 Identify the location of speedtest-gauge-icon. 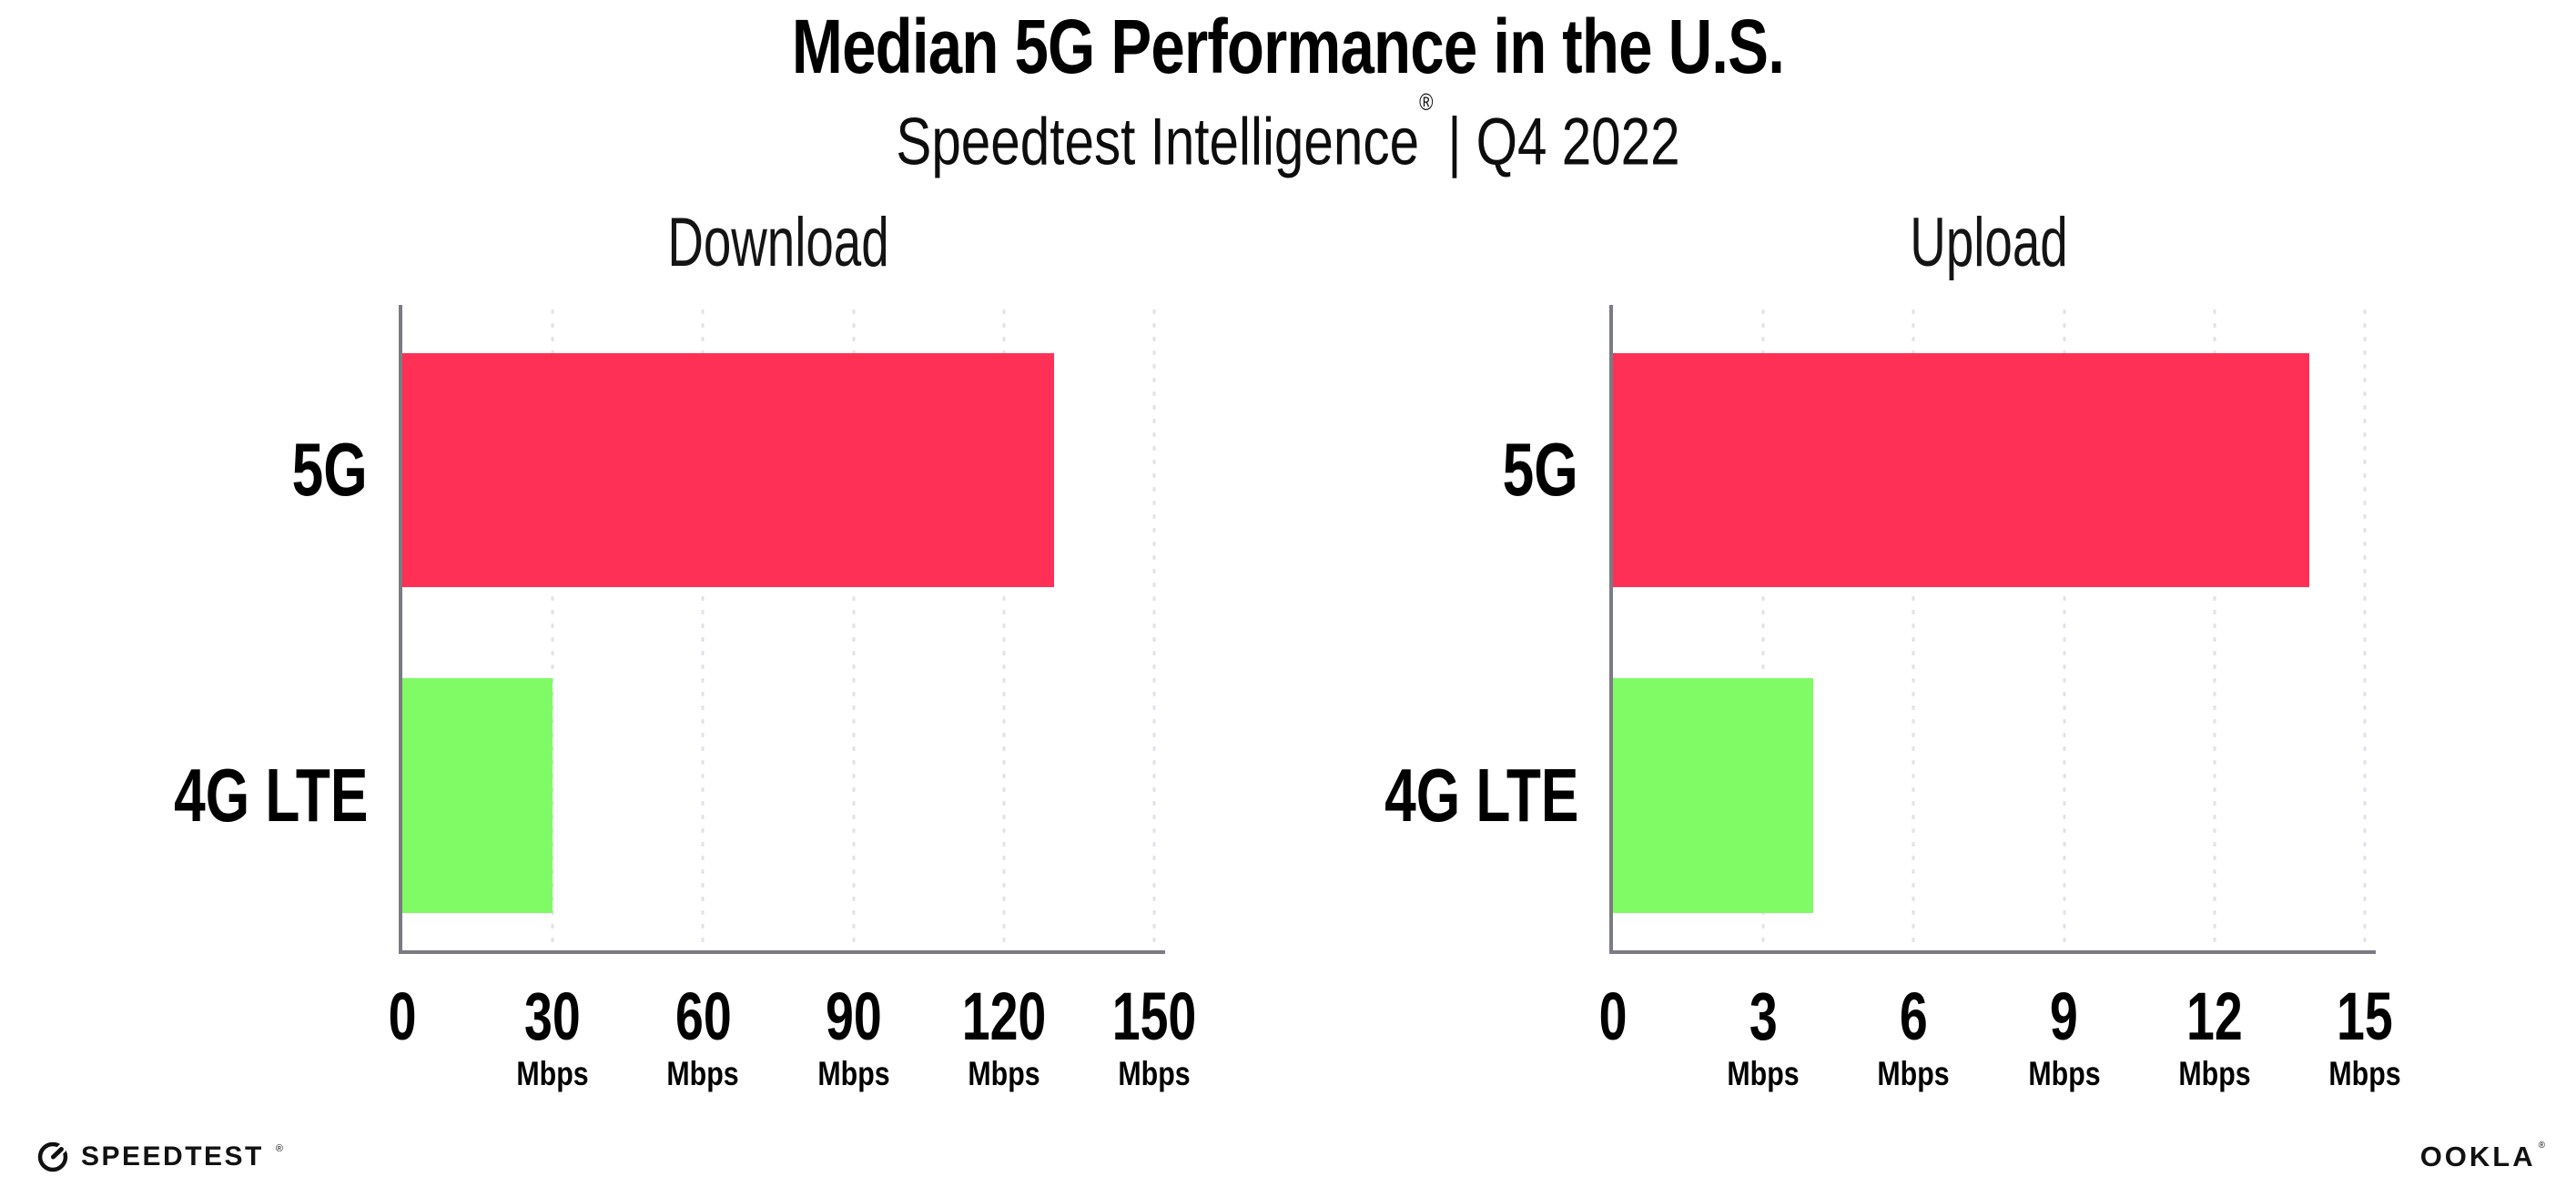
(52, 1156).